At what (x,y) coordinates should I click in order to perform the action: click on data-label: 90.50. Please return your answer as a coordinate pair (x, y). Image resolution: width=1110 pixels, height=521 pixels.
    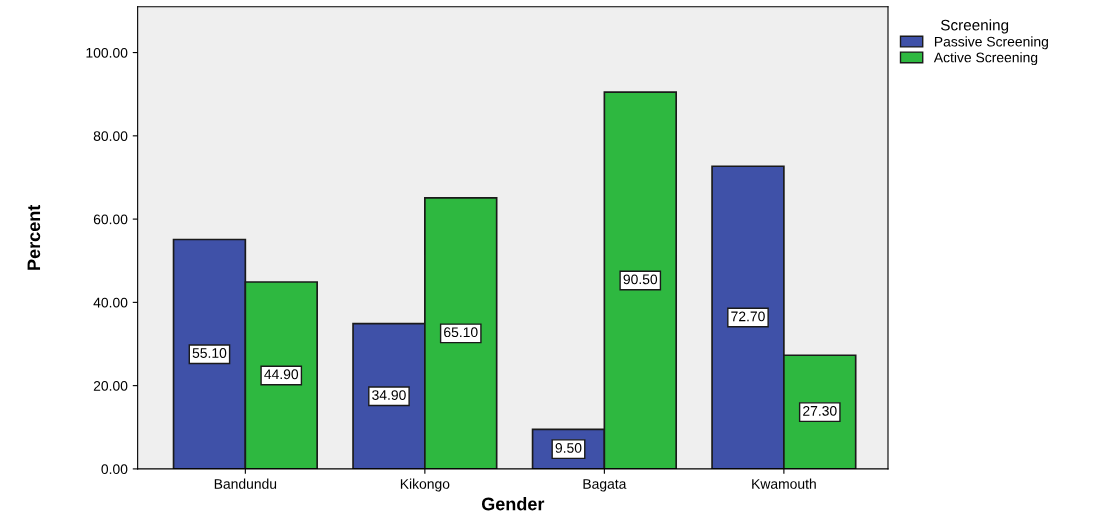
    Looking at the image, I should click on (640, 279).